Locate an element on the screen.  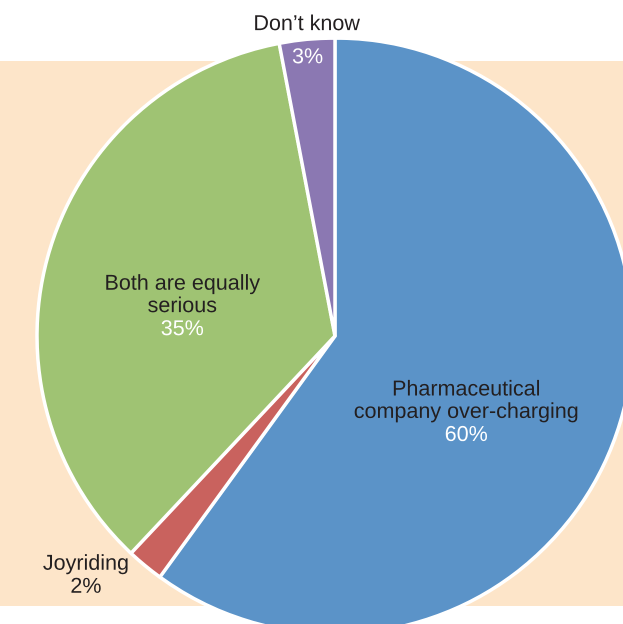
slice-label: Joyriding is located at coordinates (85, 564).